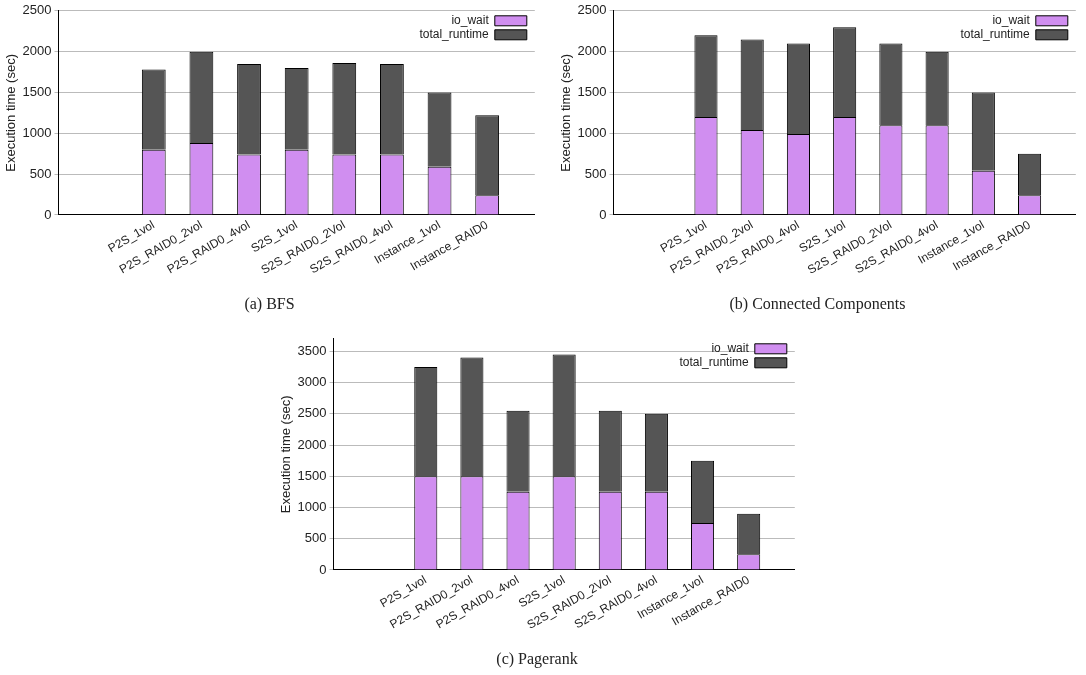 The width and height of the screenshot is (1086, 675). Describe the element at coordinates (817, 303) in the screenshot. I see `text: (b) Connected Components` at that location.